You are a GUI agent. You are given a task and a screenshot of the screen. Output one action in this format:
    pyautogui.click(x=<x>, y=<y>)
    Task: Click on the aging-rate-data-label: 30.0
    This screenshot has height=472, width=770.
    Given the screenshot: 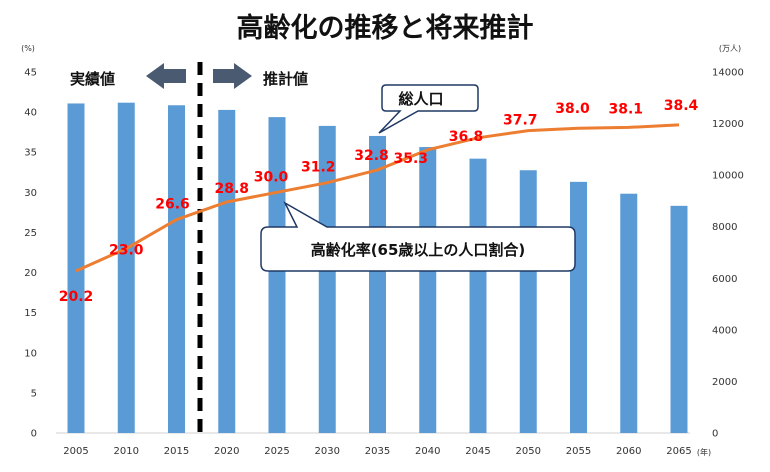 What is the action you would take?
    pyautogui.click(x=271, y=177)
    